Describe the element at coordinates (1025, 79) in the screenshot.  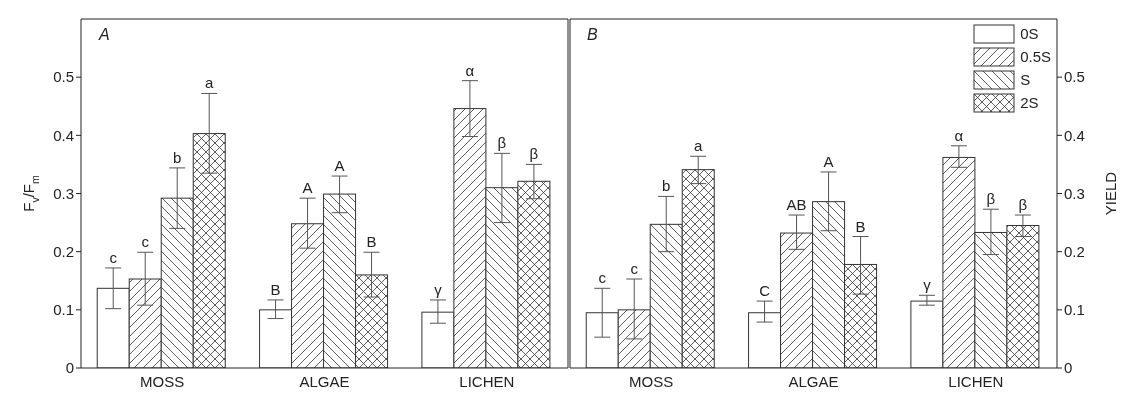
I see `legend-label: S` at that location.